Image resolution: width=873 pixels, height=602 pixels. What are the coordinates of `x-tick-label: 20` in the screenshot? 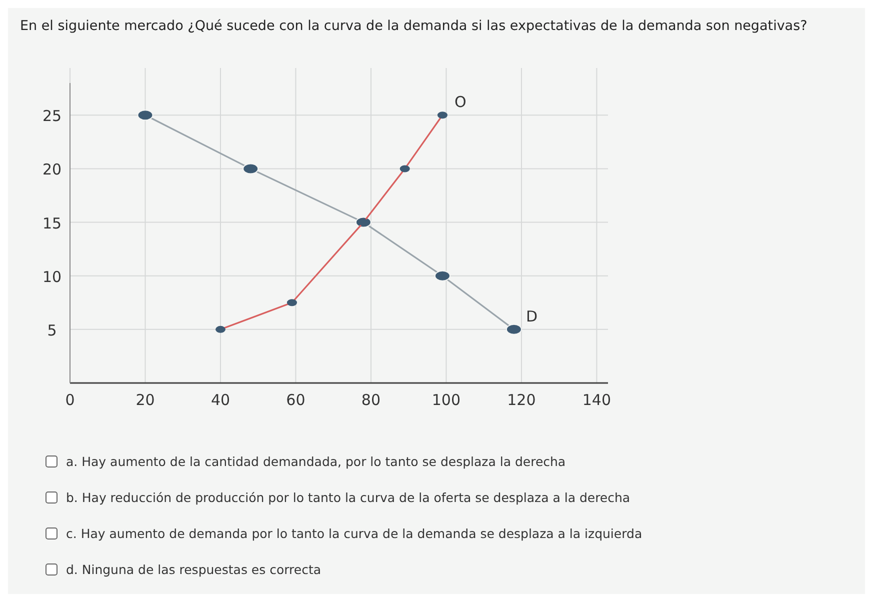 It's located at (145, 400).